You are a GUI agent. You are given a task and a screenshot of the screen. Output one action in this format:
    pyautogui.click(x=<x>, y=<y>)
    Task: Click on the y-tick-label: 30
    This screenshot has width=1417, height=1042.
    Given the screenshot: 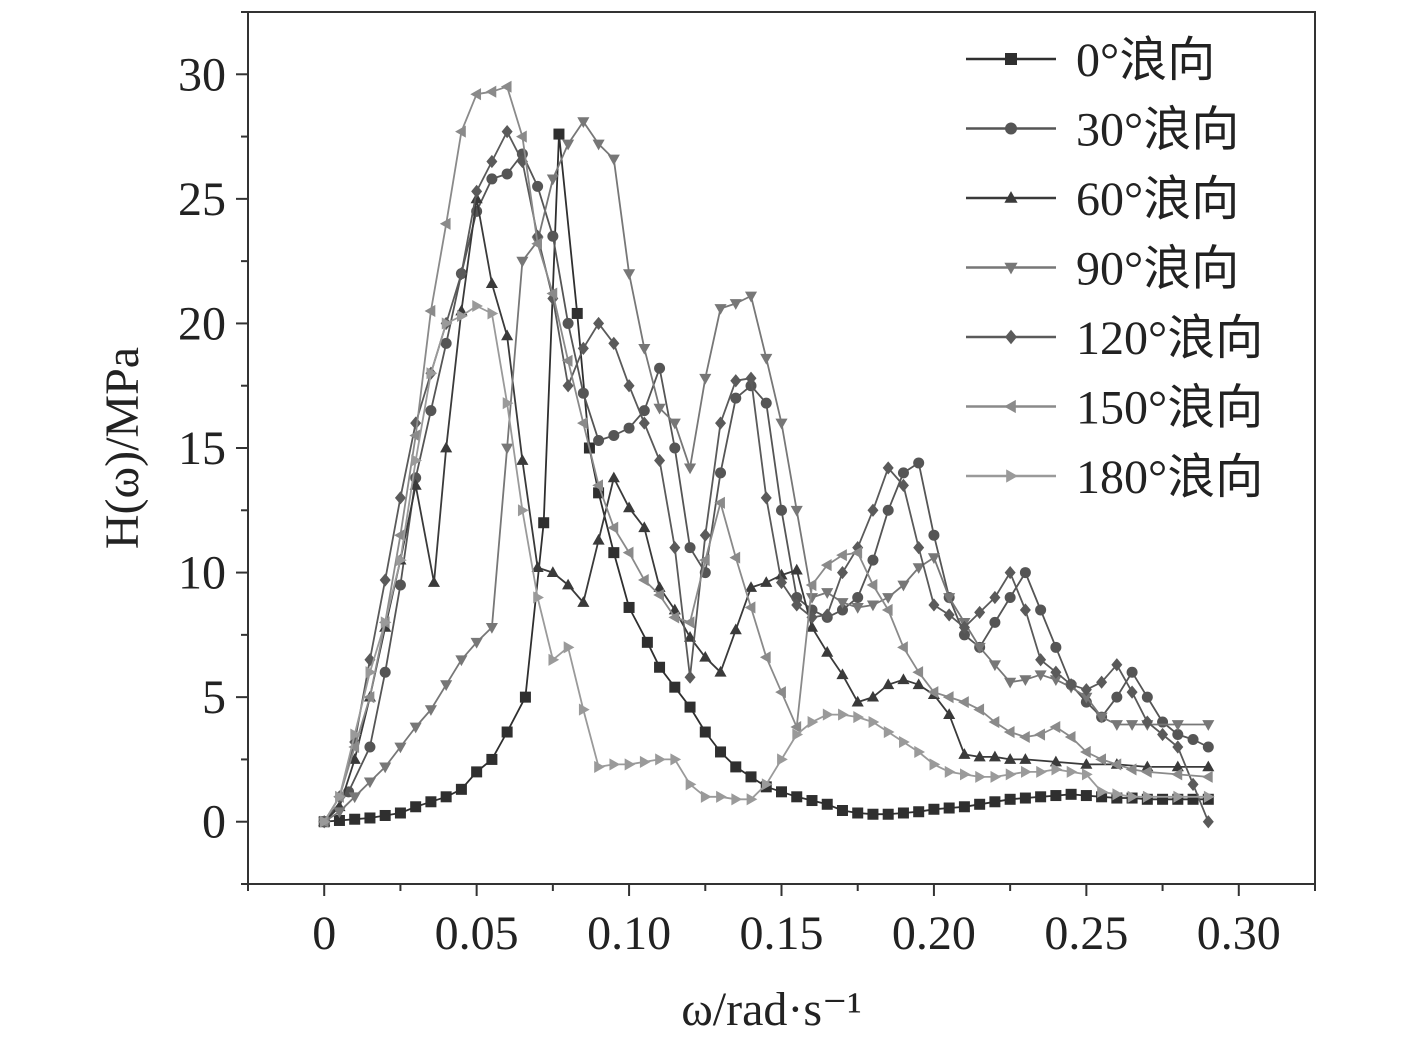 What is the action you would take?
    pyautogui.click(x=202, y=74)
    